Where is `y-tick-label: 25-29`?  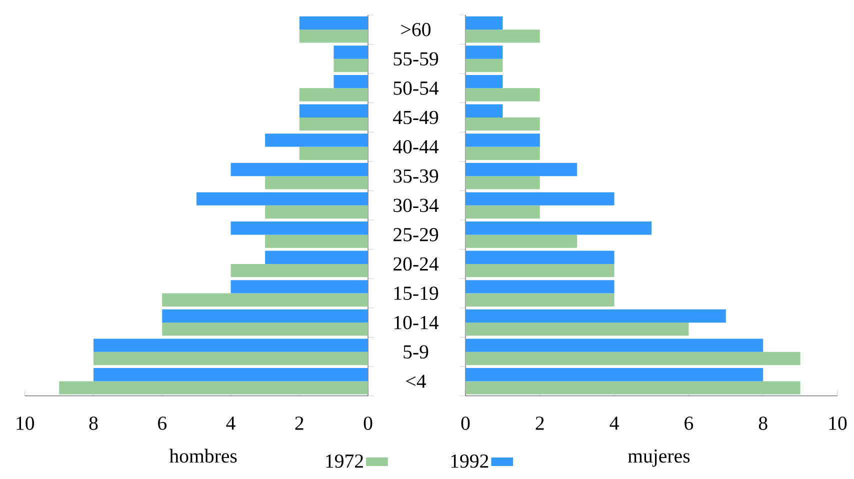 y-tick-label: 25-29 is located at coordinates (416, 235).